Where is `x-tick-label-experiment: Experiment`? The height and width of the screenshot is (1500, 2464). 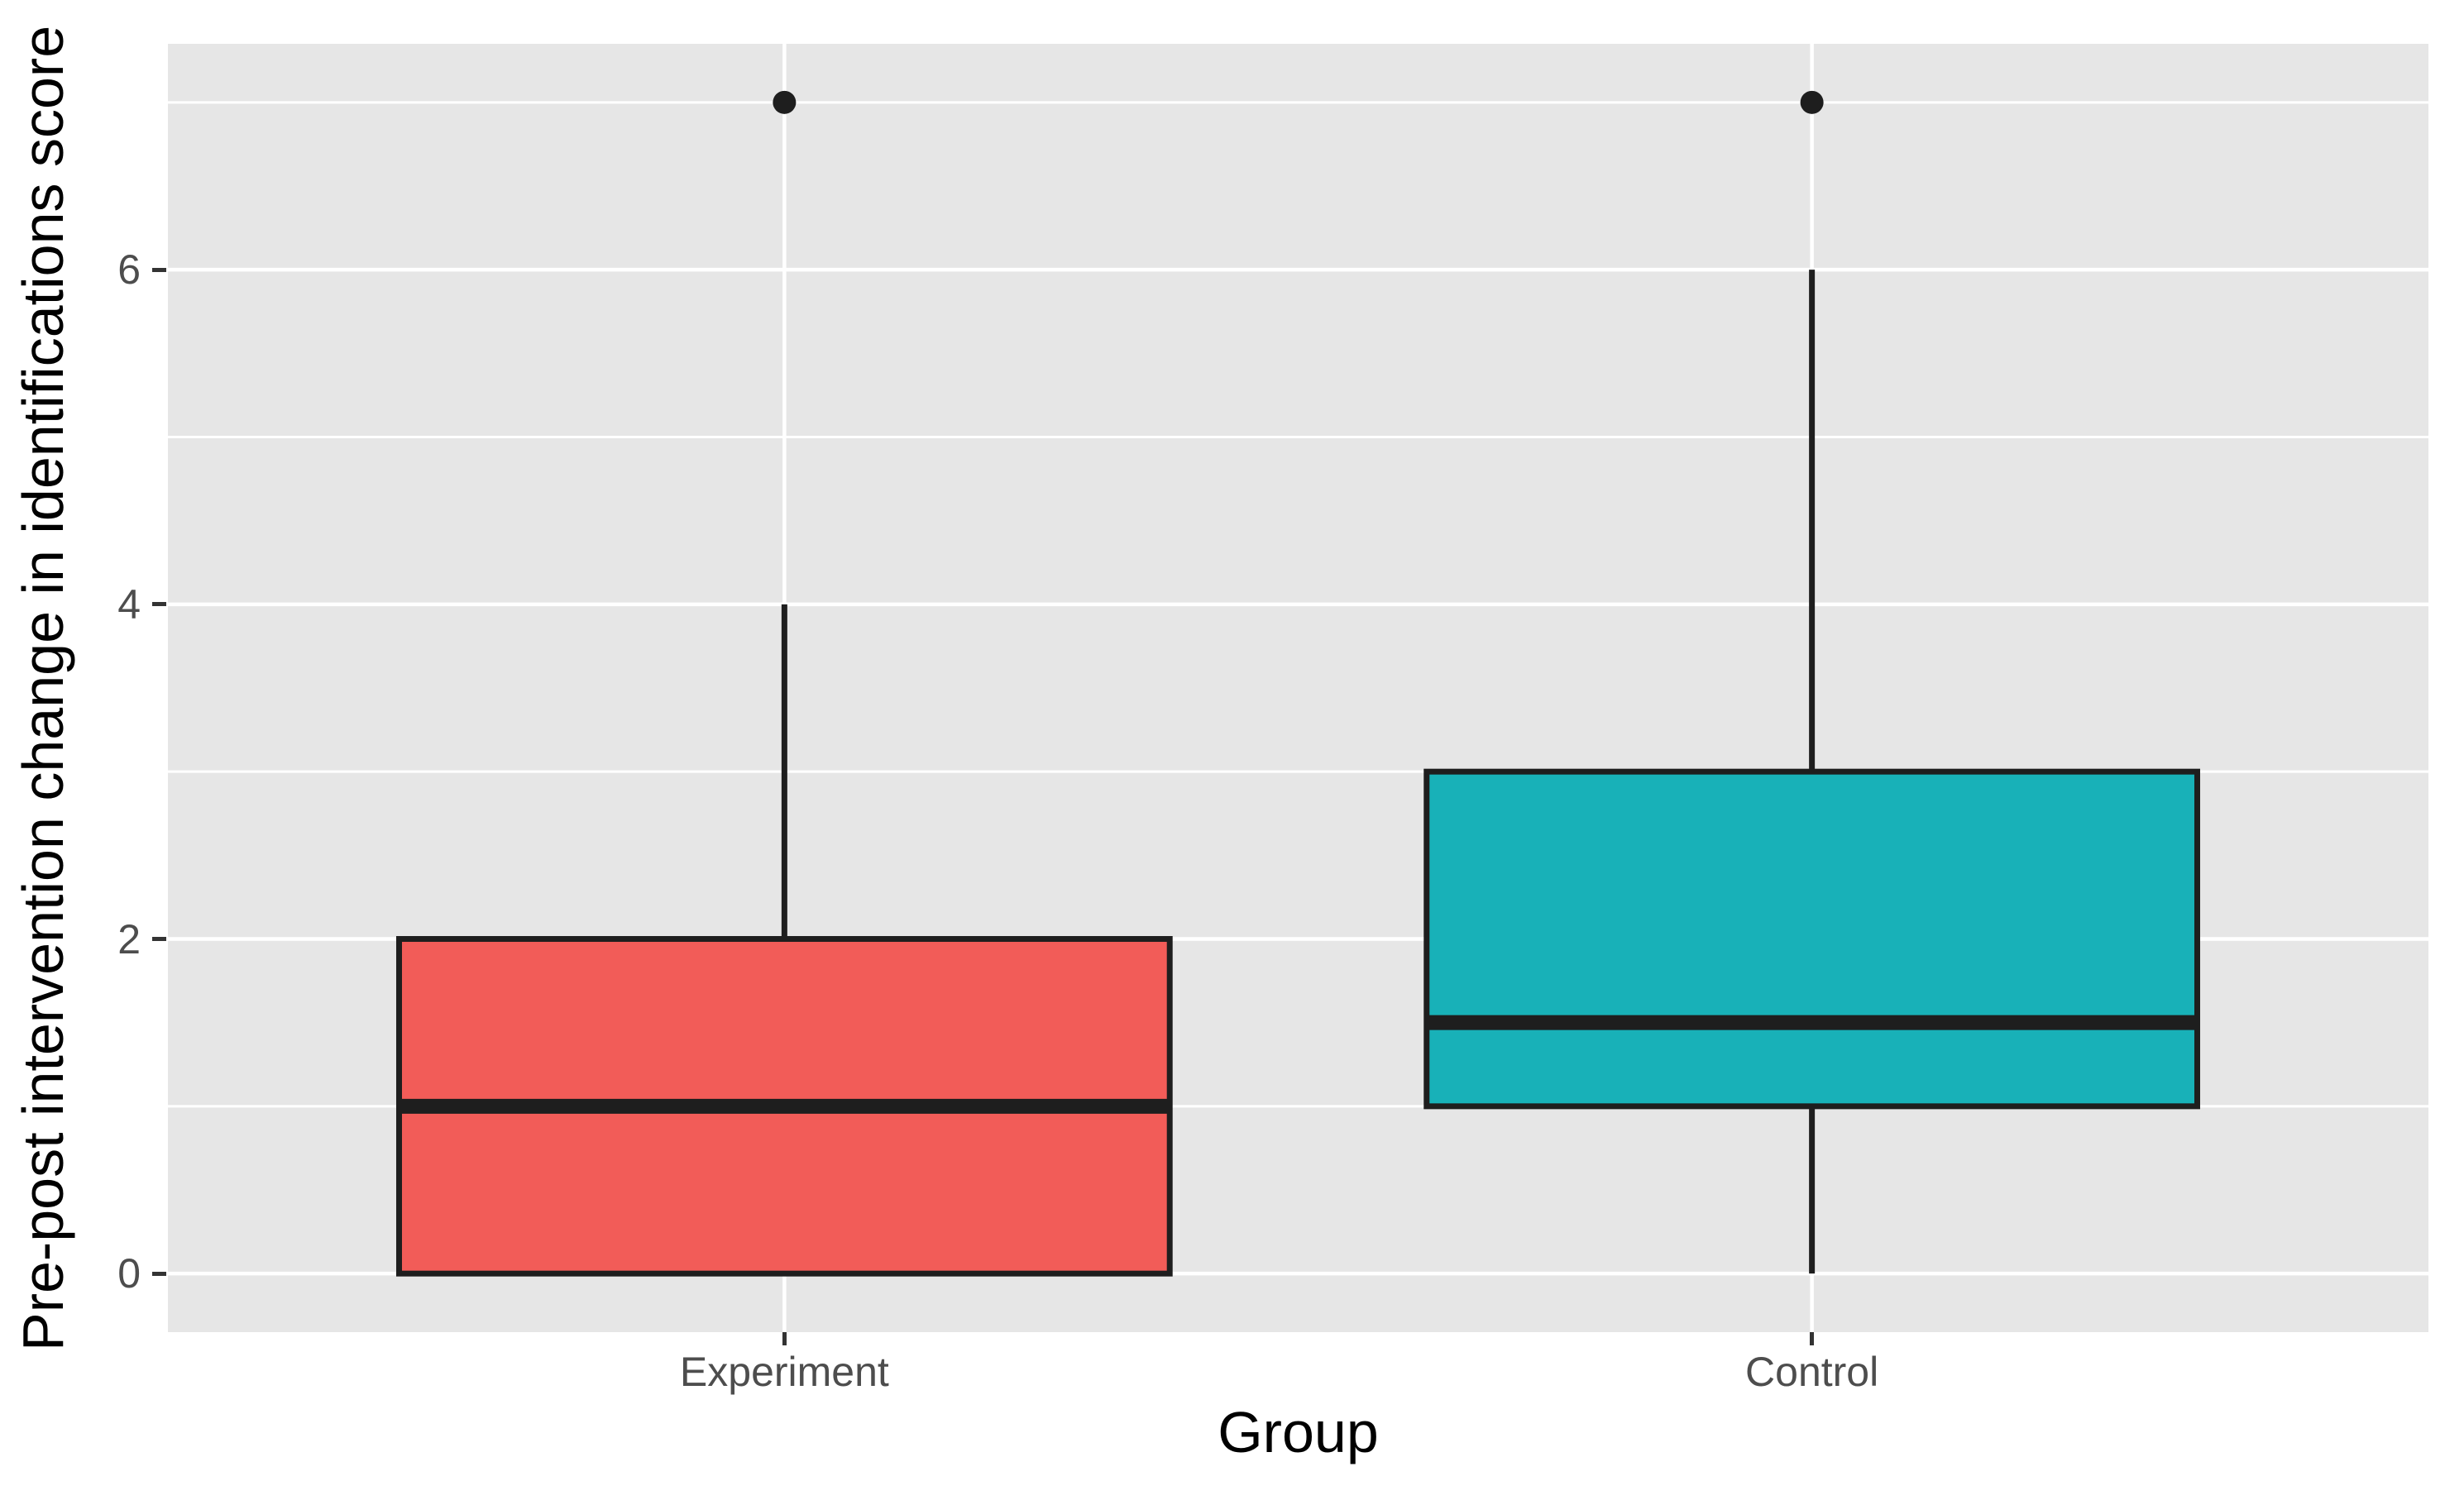 x-tick-label-experiment: Experiment is located at coordinates (784, 1372).